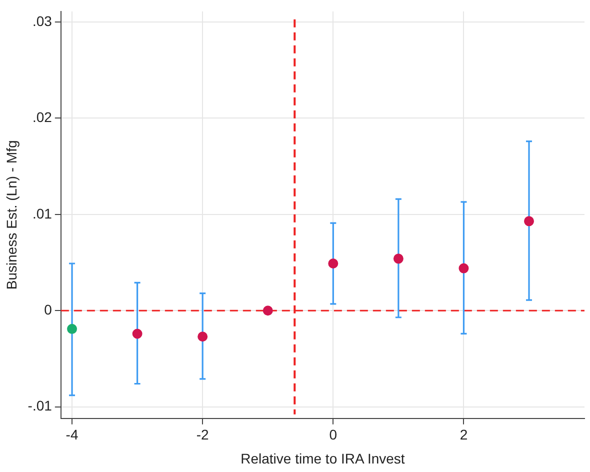  Describe the element at coordinates (40, 406) in the screenshot. I see `y-tick-label: -.01` at that location.